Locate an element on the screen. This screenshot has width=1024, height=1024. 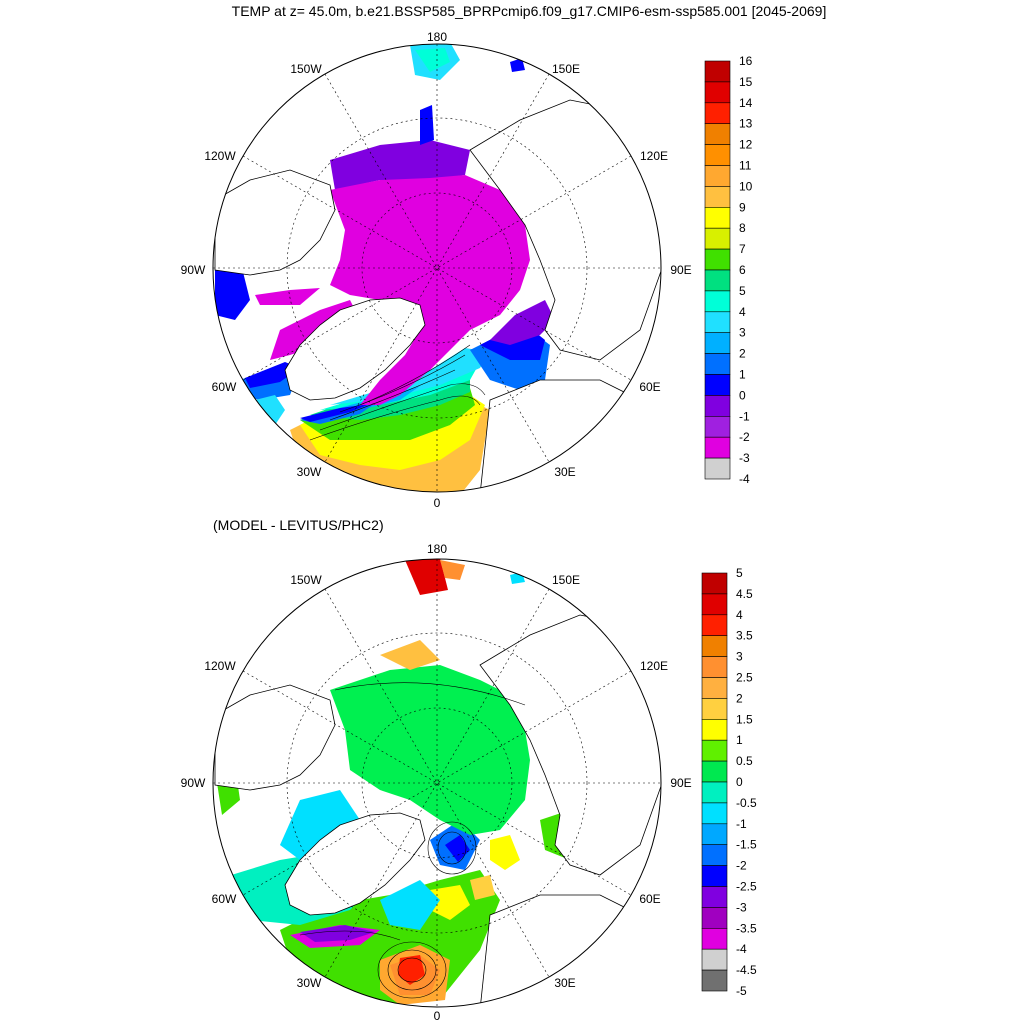
colorbar-label: 6 is located at coordinates (742, 270).